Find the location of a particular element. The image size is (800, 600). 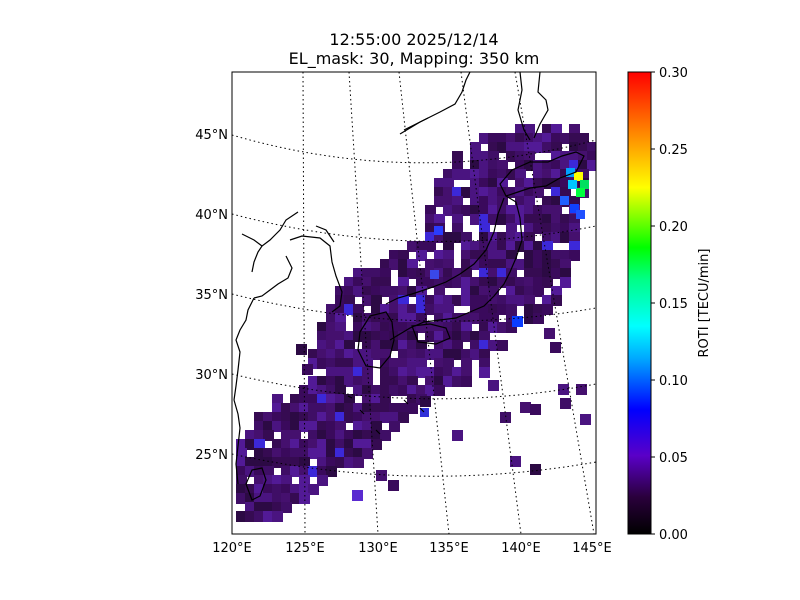

coastline-russia-inner is located at coordinates (416, 124).